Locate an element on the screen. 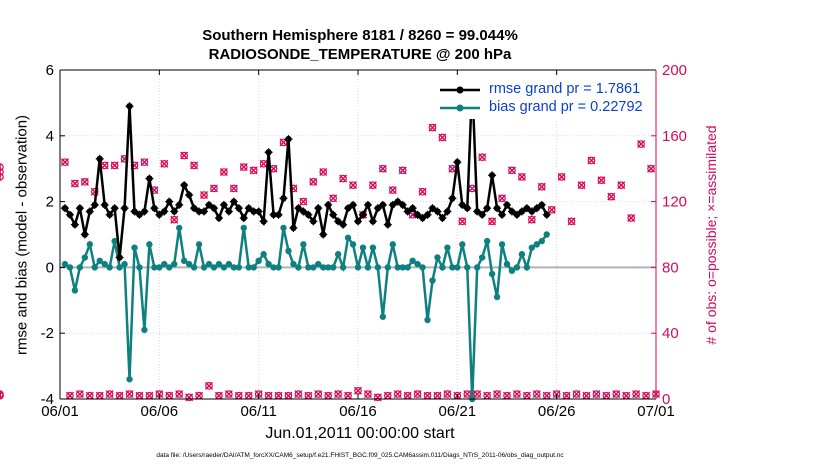 The height and width of the screenshot is (470, 830). y-right-tick-label: 200 is located at coordinates (674, 70).